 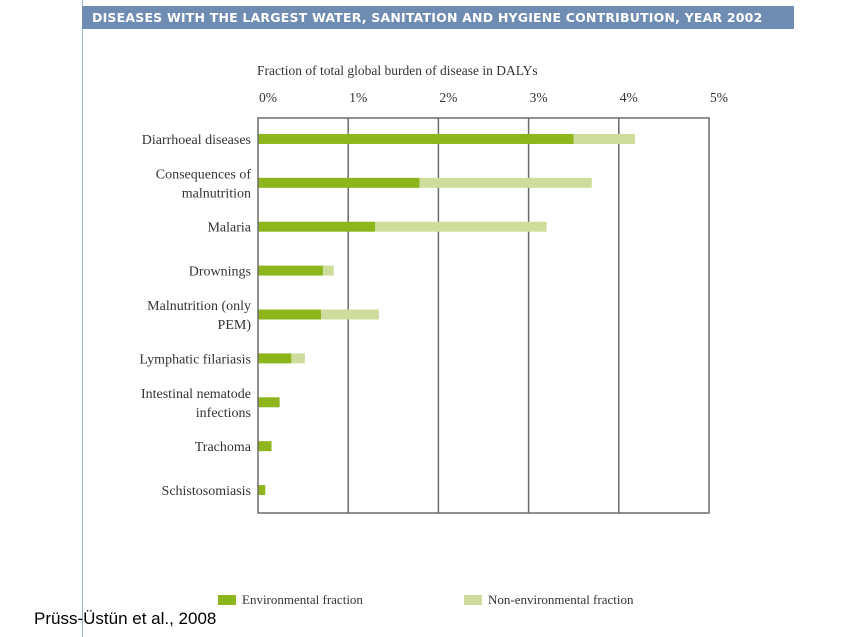 I want to click on category-label: infections, so click(x=223, y=413).